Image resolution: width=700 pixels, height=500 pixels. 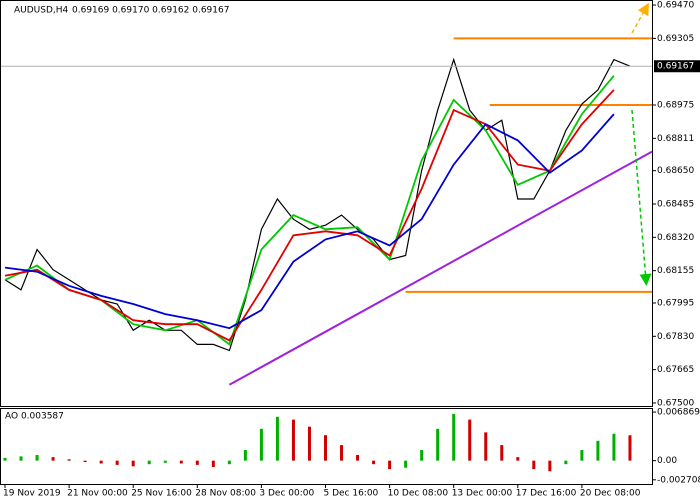 What do you see at coordinates (41, 11) in the screenshot?
I see `symbol: AUDUSD,H4` at bounding box center [41, 11].